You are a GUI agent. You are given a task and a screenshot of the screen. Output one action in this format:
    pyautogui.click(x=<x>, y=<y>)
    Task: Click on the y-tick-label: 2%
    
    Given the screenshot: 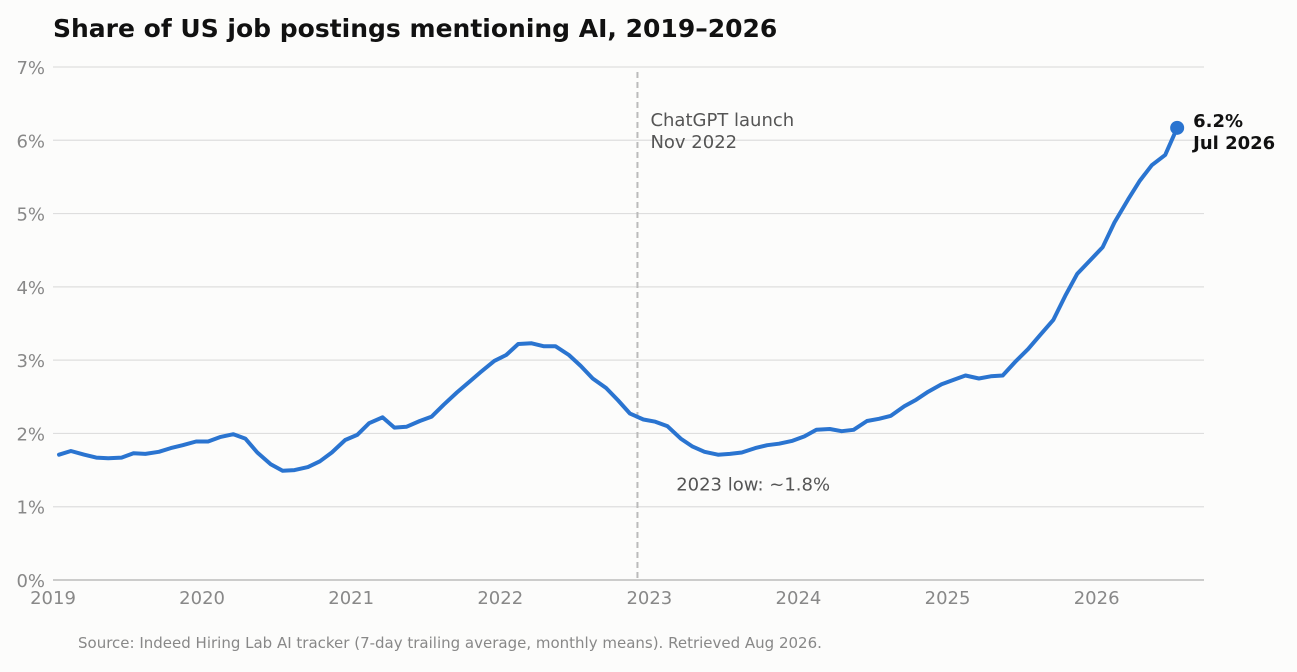 What is the action you would take?
    pyautogui.click(x=30, y=434)
    